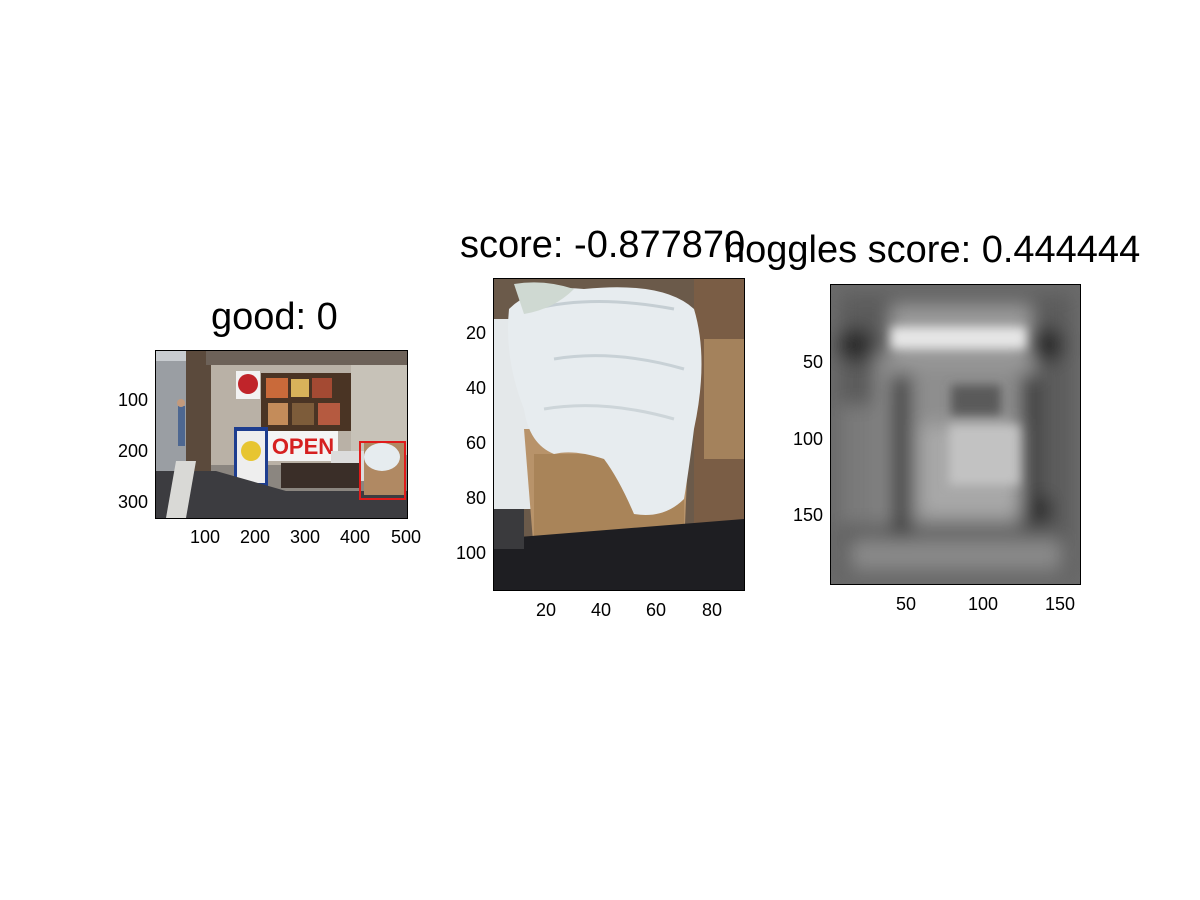  I want to click on detection-highlight-box, so click(382, 470).